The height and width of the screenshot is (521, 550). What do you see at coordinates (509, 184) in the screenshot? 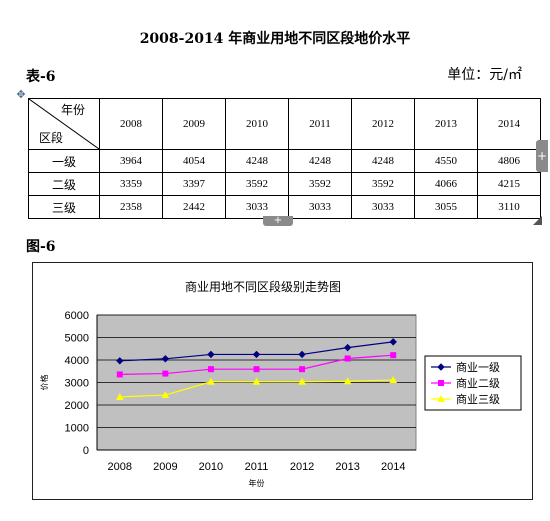
I see `table-cell: 4215` at bounding box center [509, 184].